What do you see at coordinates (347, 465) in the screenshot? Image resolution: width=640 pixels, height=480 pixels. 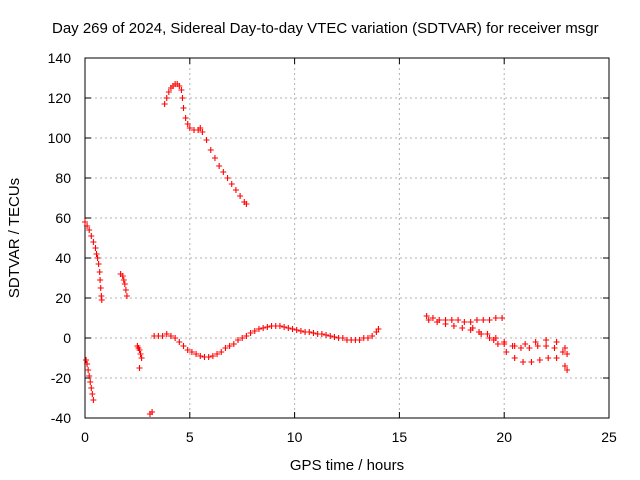 I see `x-axis-label: GPS time / hours` at bounding box center [347, 465].